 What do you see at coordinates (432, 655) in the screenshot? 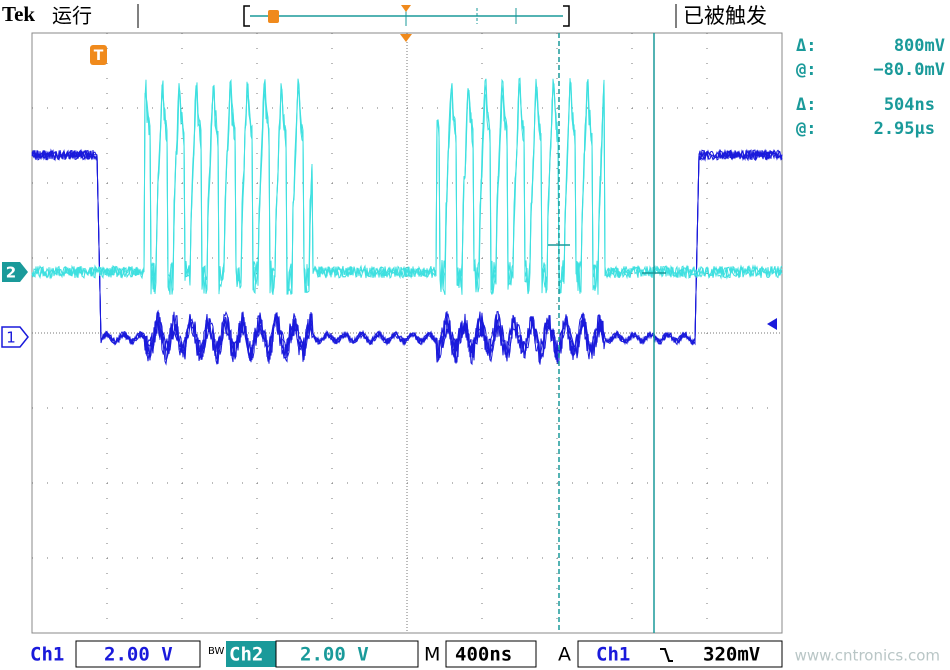
I see `timebase-label: M` at bounding box center [432, 655].